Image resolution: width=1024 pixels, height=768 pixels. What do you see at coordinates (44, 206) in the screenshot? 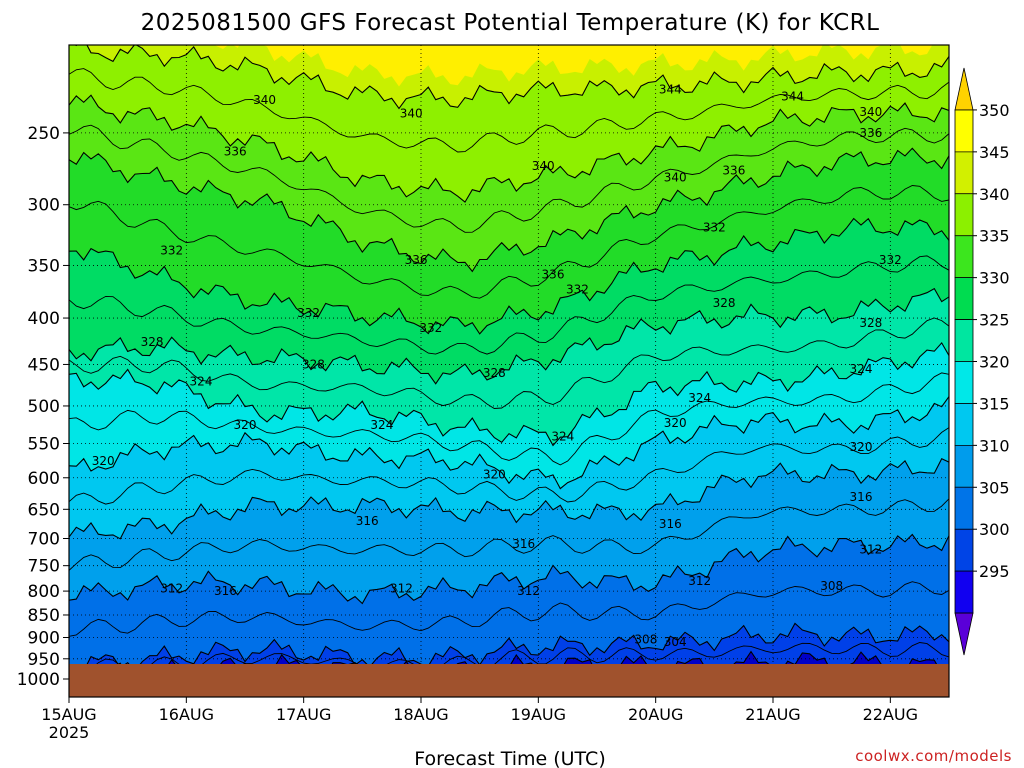
I see `y-tick-label-300: 300` at bounding box center [44, 206].